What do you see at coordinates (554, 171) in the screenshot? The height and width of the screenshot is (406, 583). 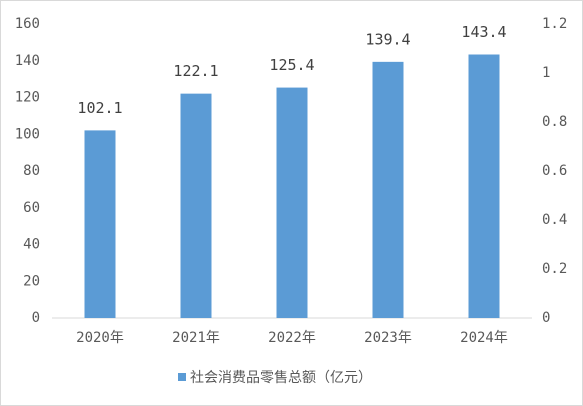 I see `y2-tick-label: 0.6` at bounding box center [554, 171].